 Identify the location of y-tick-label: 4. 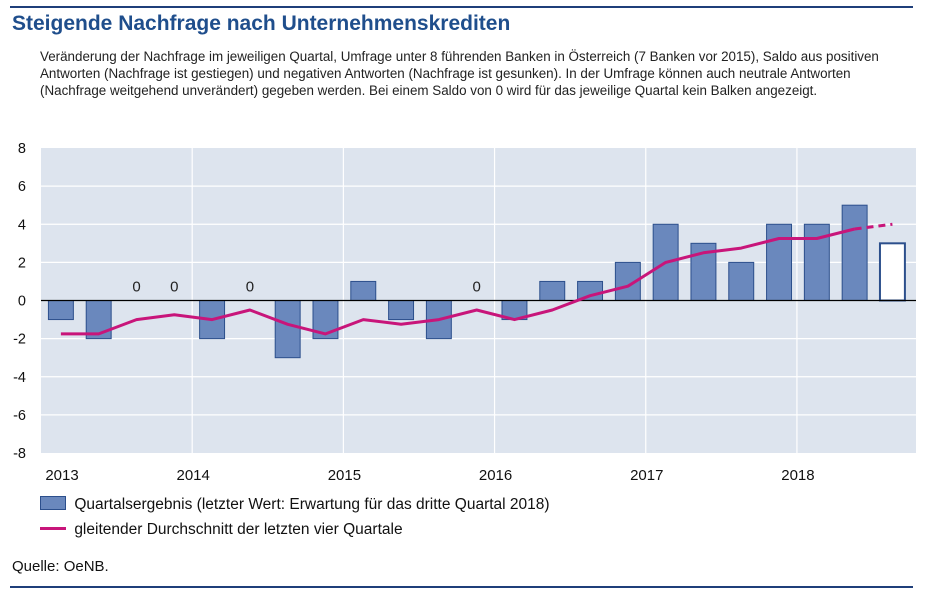
(22, 225).